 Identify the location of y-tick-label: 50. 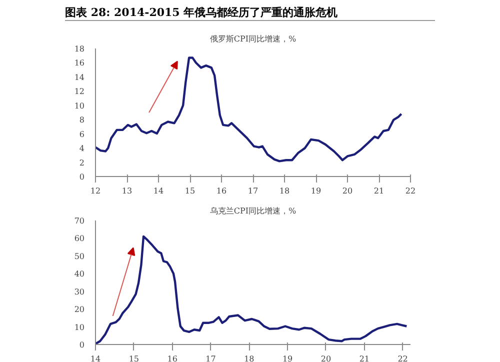
(79, 256).